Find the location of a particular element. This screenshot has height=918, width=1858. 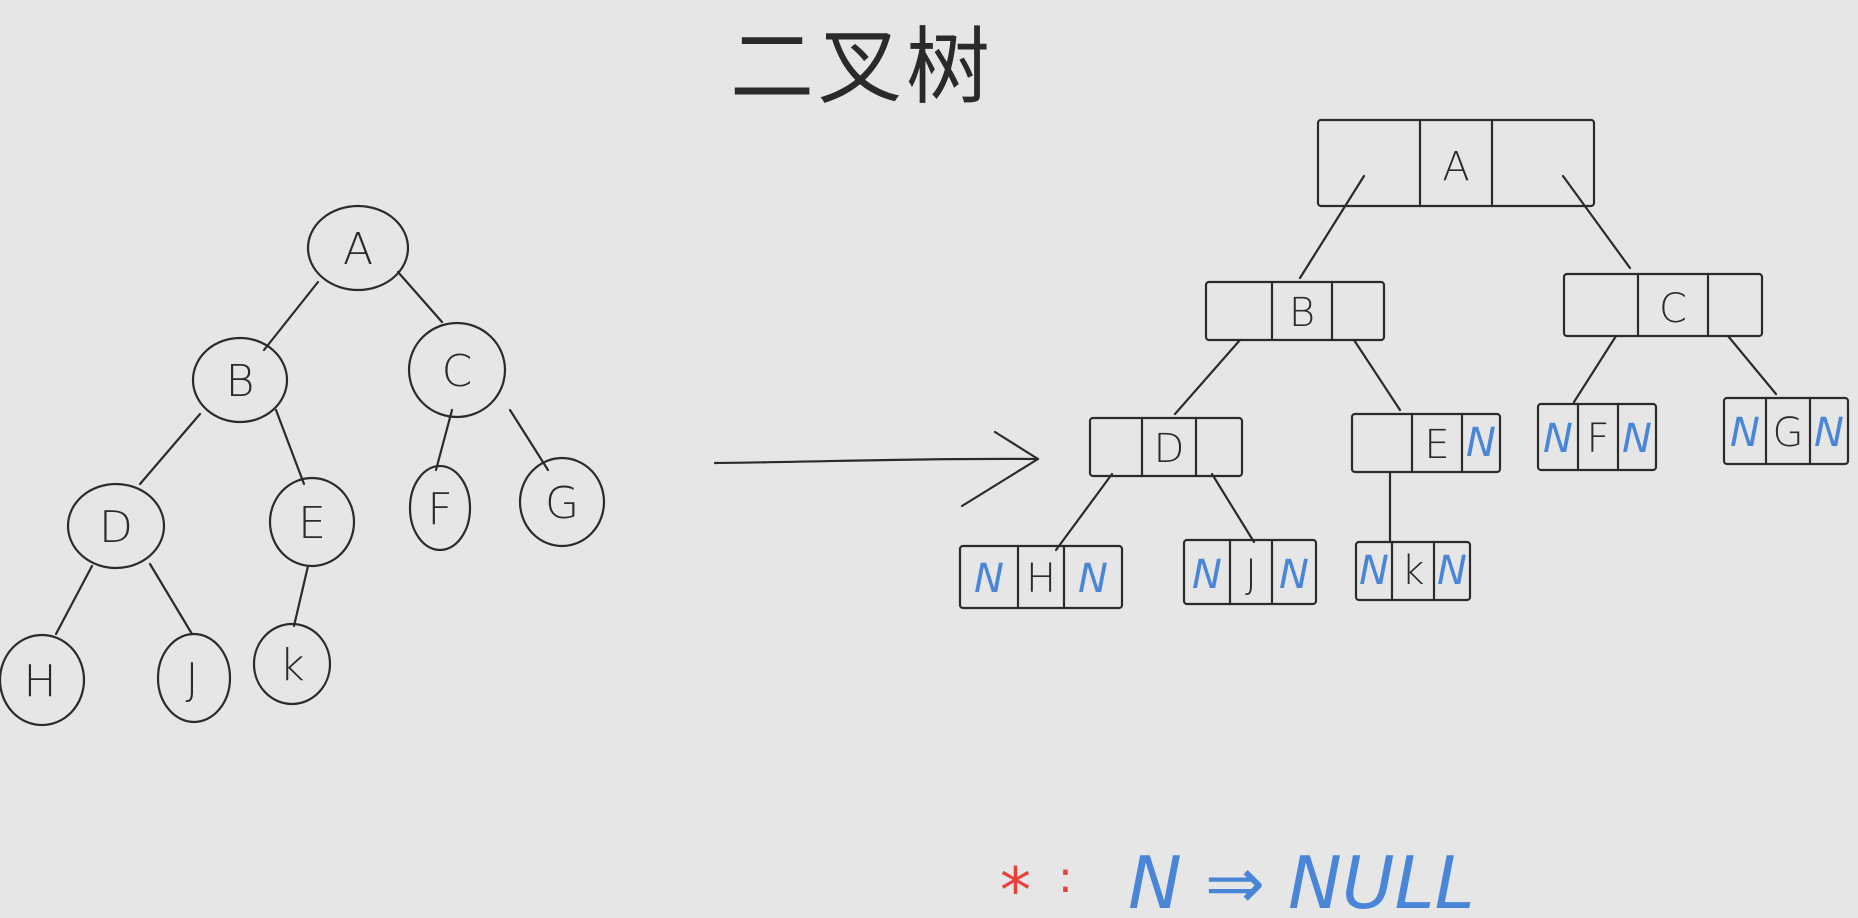

node-data: k is located at coordinates (1412, 571).